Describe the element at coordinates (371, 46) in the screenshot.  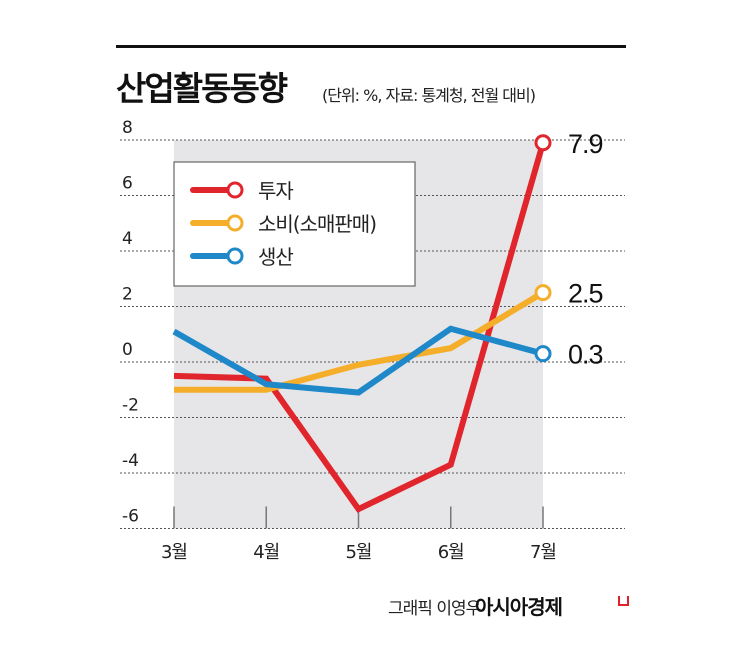
I see `top-rule` at that location.